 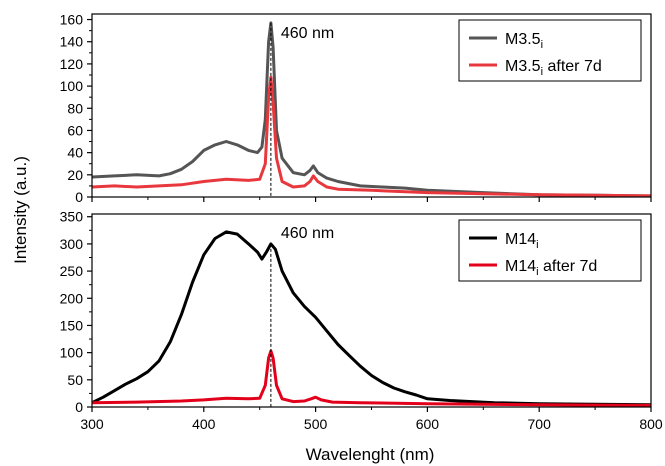 I want to click on legend: M3.5i M3.5i after 7d, so click(x=550, y=50).